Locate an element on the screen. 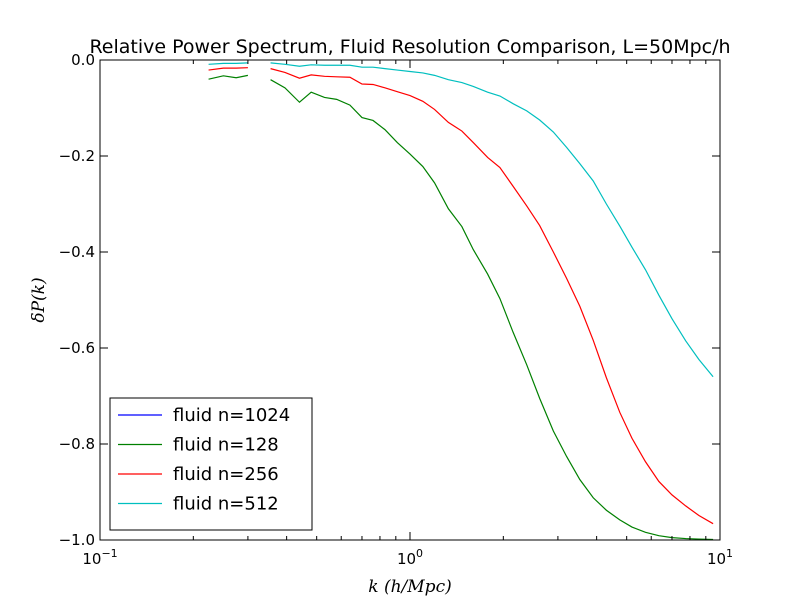 Image resolution: width=800 pixels, height=600 pixels. y-tick-label-4: −0.8 is located at coordinates (77, 444).